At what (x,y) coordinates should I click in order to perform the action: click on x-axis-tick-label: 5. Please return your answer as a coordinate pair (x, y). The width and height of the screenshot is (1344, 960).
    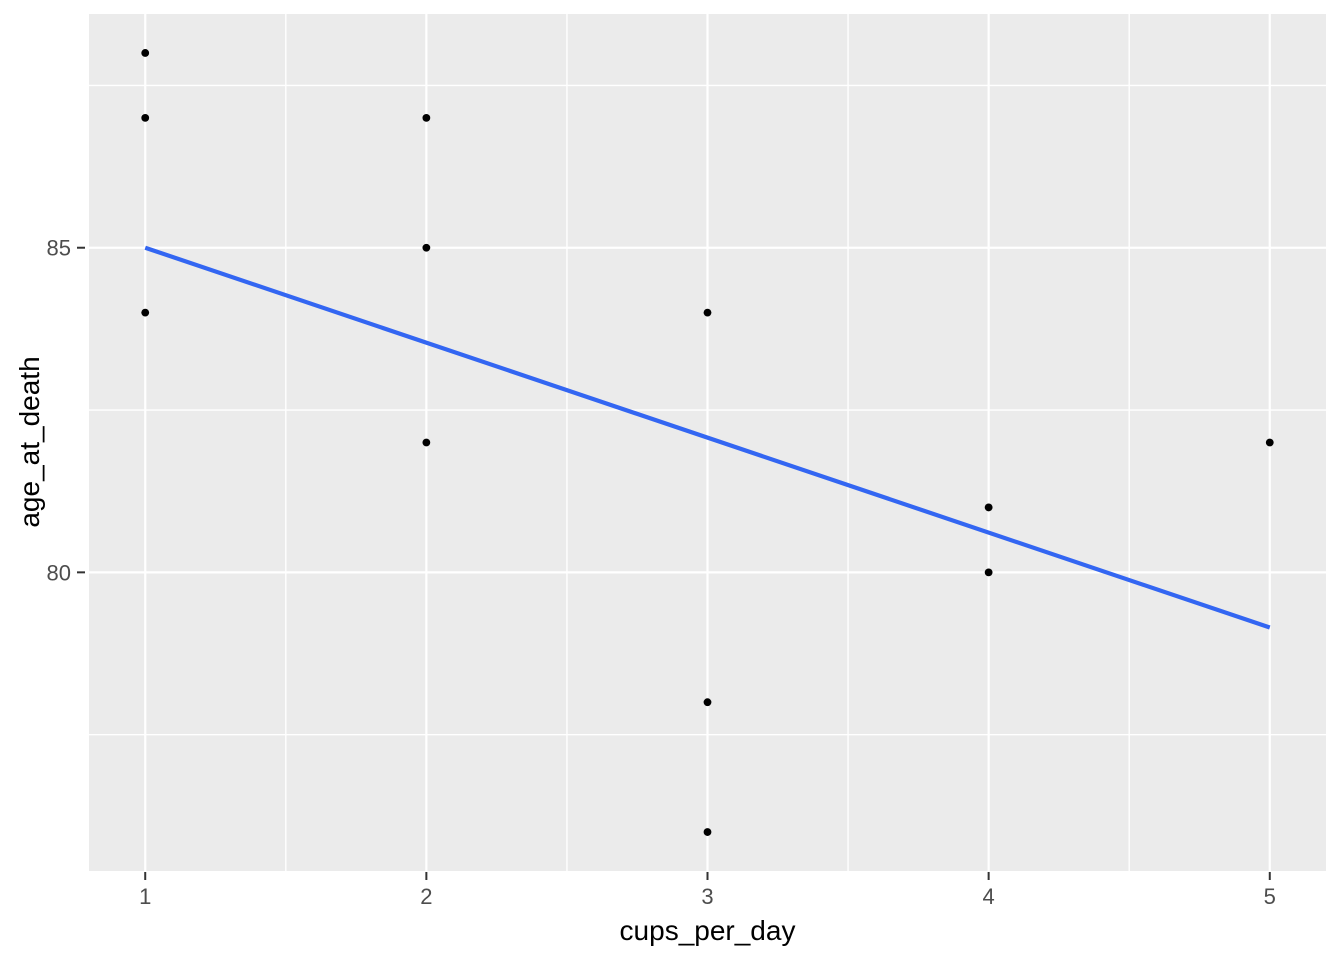
    Looking at the image, I should click on (1270, 896).